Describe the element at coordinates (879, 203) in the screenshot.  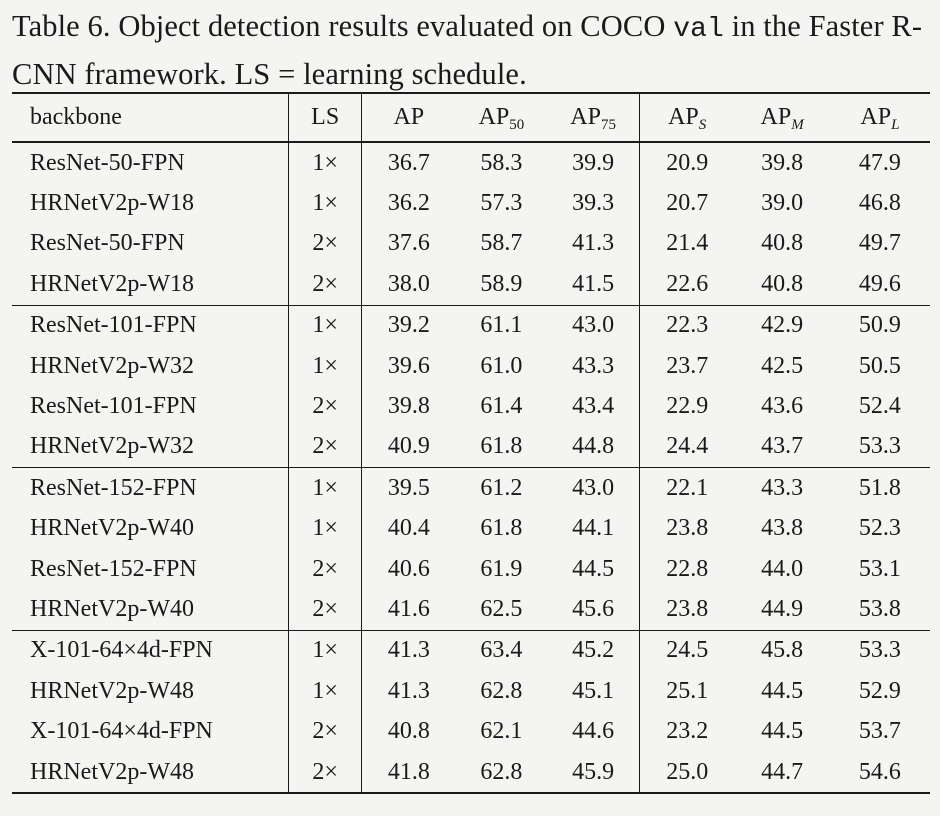
I see `cell-apl: 46.8` at that location.